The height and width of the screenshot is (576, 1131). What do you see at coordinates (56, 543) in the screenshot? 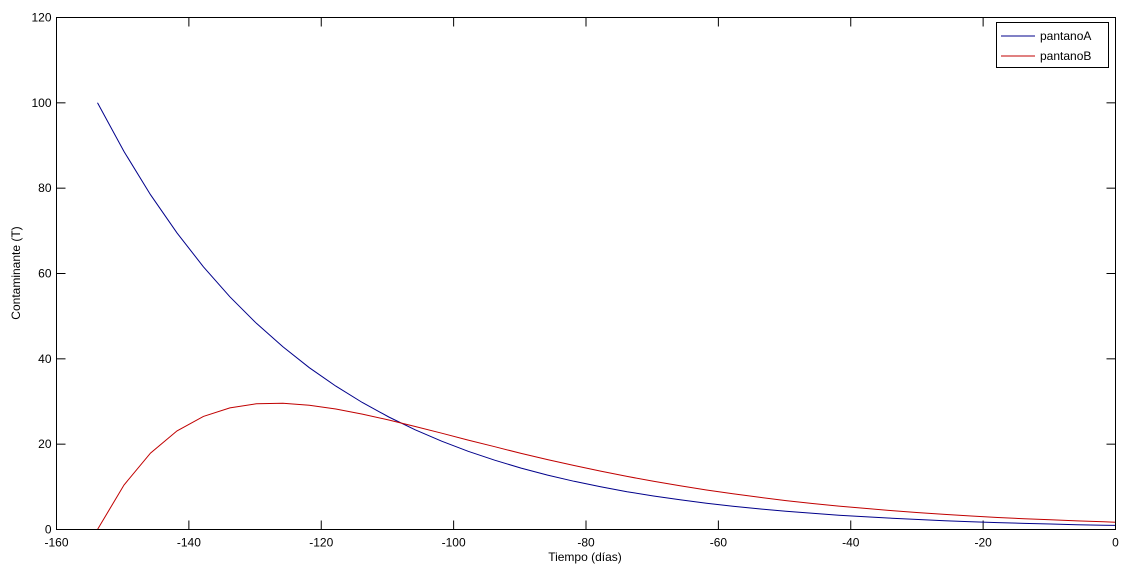
I see `x-tick-label: -160` at bounding box center [56, 543].